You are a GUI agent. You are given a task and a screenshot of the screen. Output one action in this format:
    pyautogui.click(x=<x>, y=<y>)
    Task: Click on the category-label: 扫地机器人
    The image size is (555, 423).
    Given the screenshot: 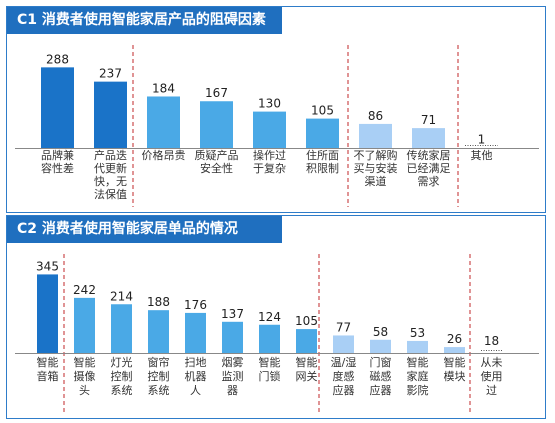 What is the action you would take?
    pyautogui.click(x=196, y=376)
    